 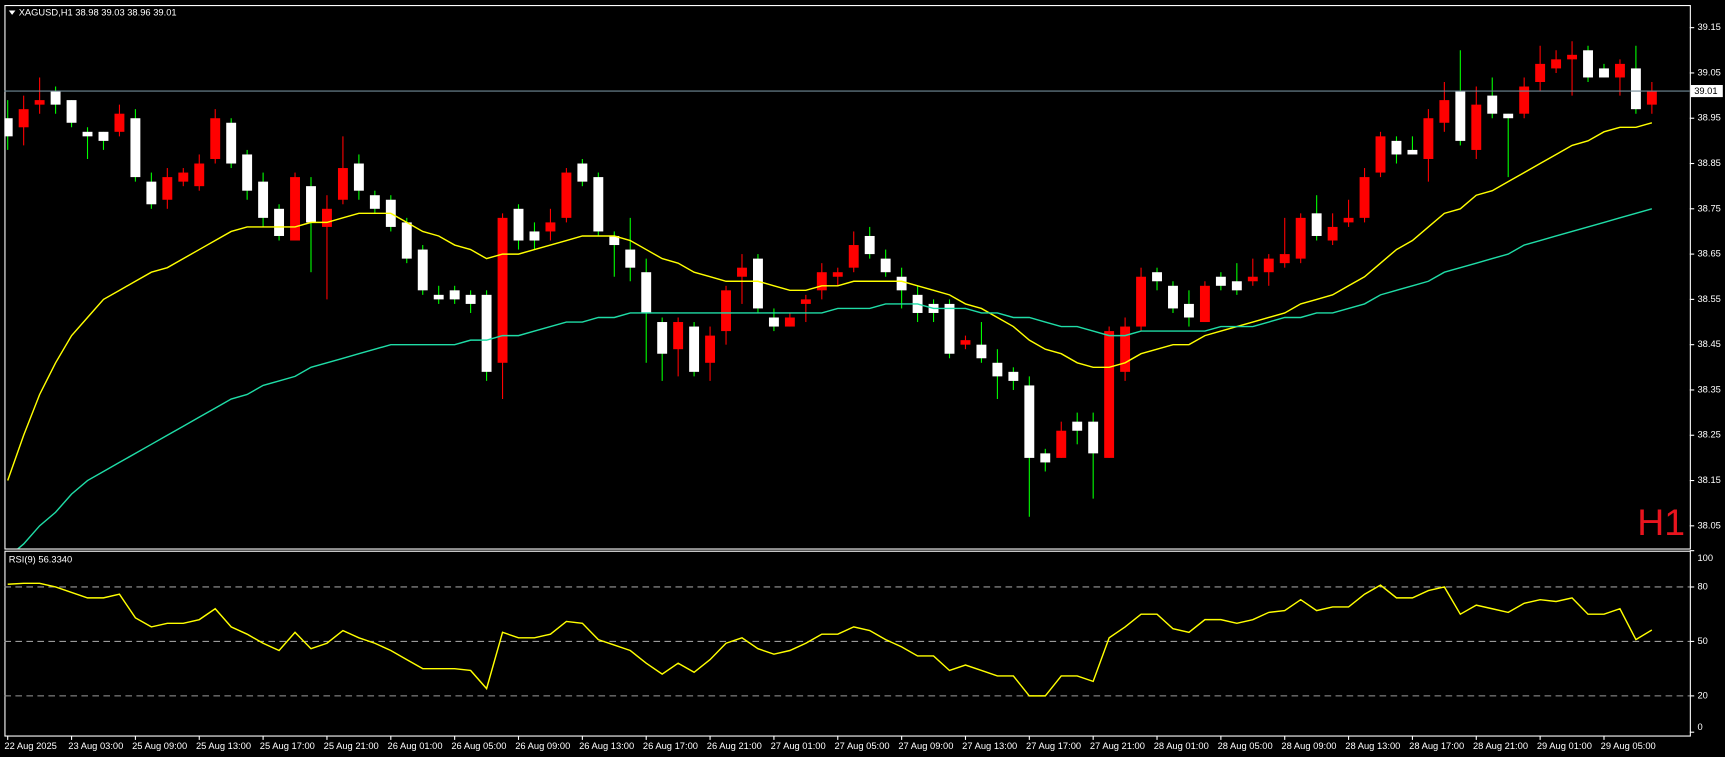 What do you see at coordinates (1181, 746) in the screenshot?
I see `x-tick-label: 28 Aug 01:00` at bounding box center [1181, 746].